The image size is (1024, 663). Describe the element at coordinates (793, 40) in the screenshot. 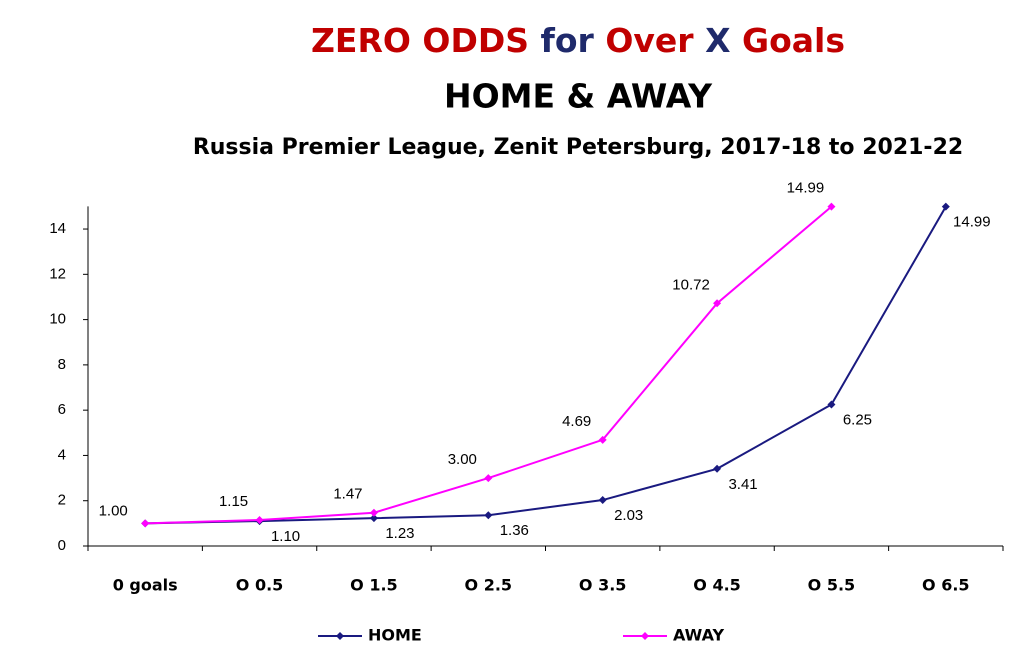

I see `title-part: Goals` at that location.